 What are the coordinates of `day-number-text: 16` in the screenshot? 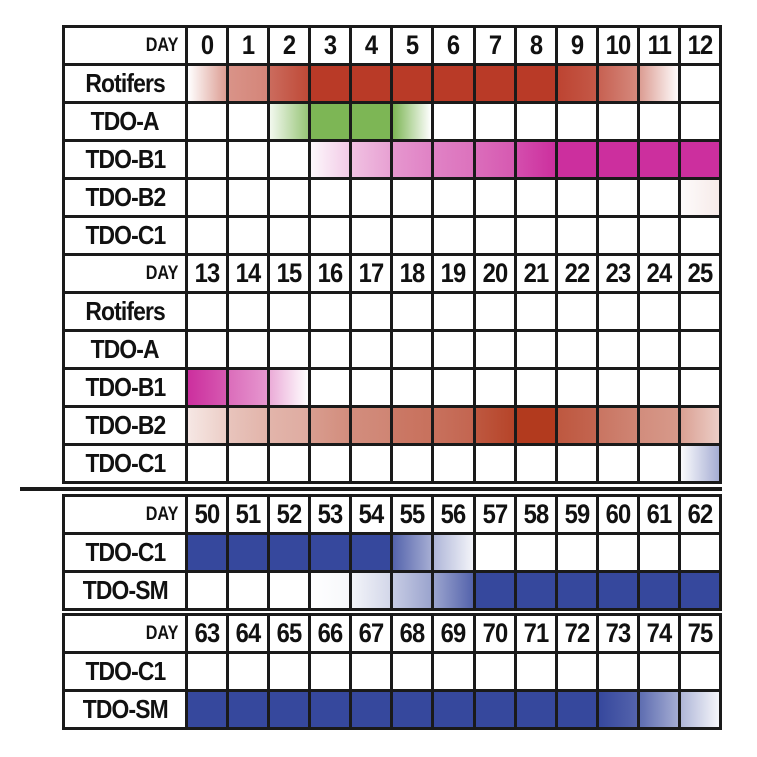 It's located at (330, 273).